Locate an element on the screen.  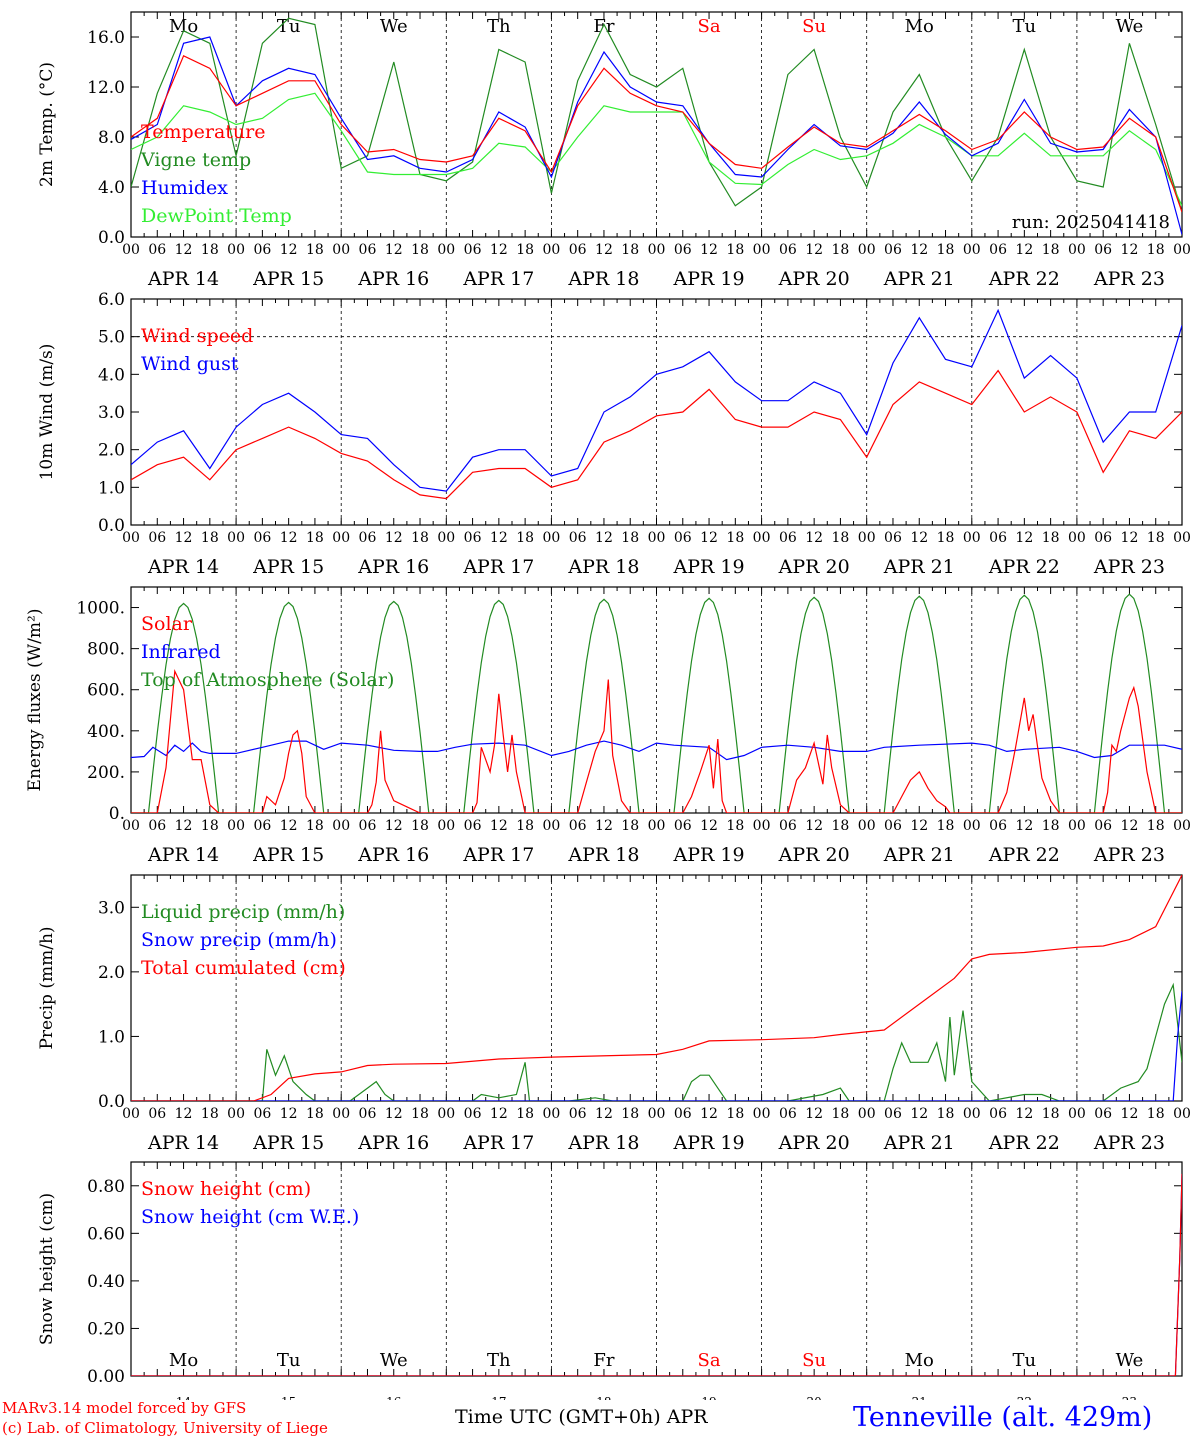
weekday-label: Su is located at coordinates (814, 26).